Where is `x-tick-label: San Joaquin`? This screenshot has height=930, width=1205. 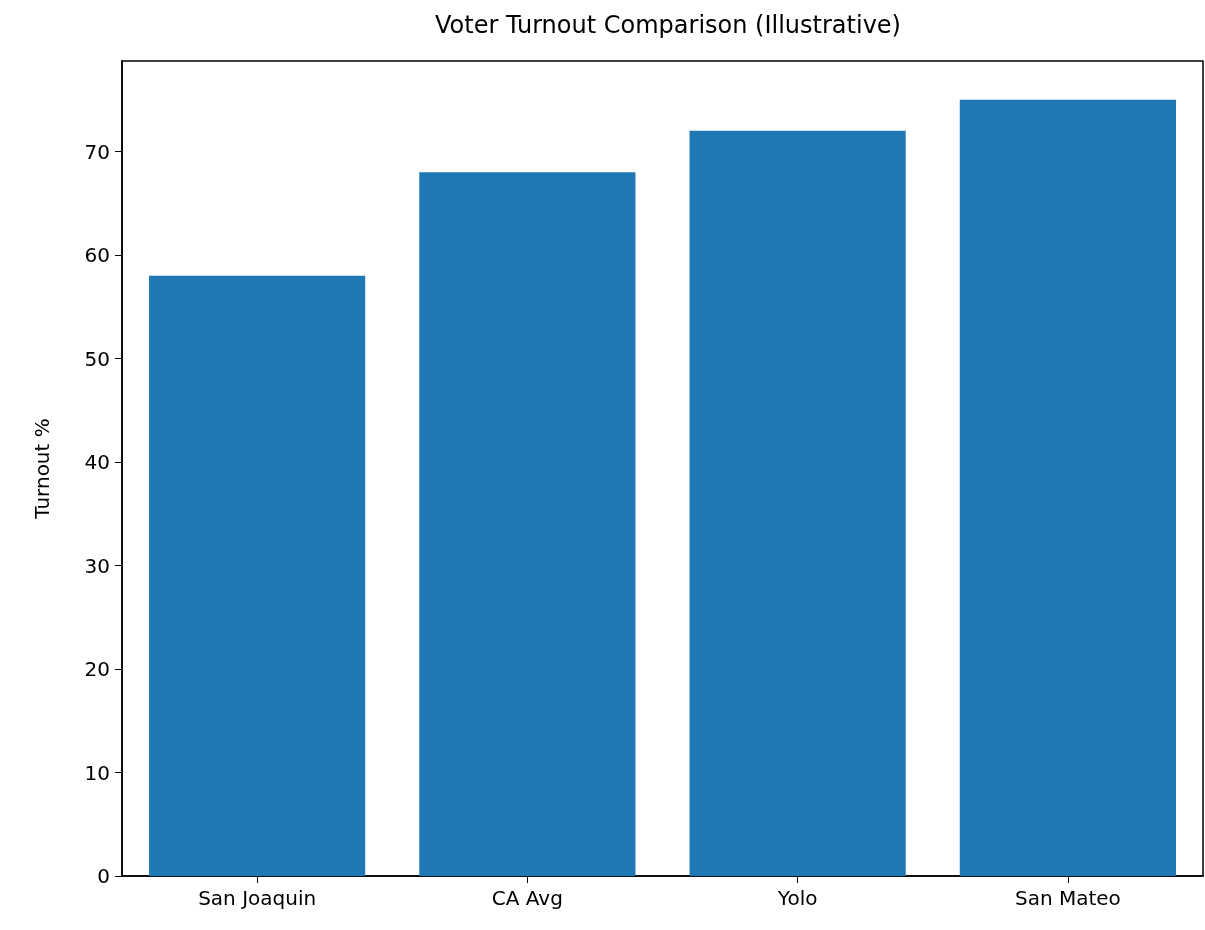
x-tick-label: San Joaquin is located at coordinates (257, 898).